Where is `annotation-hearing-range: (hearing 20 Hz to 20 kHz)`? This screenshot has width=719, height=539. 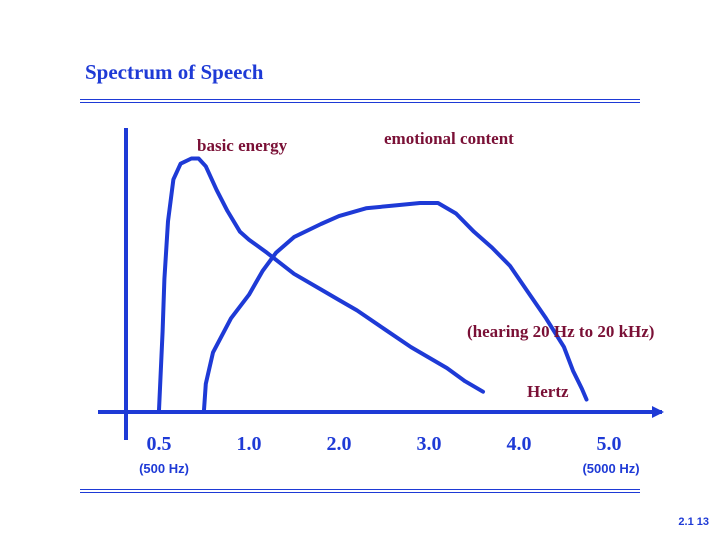 annotation-hearing-range: (hearing 20 Hz to 20 kHz) is located at coordinates (560, 331).